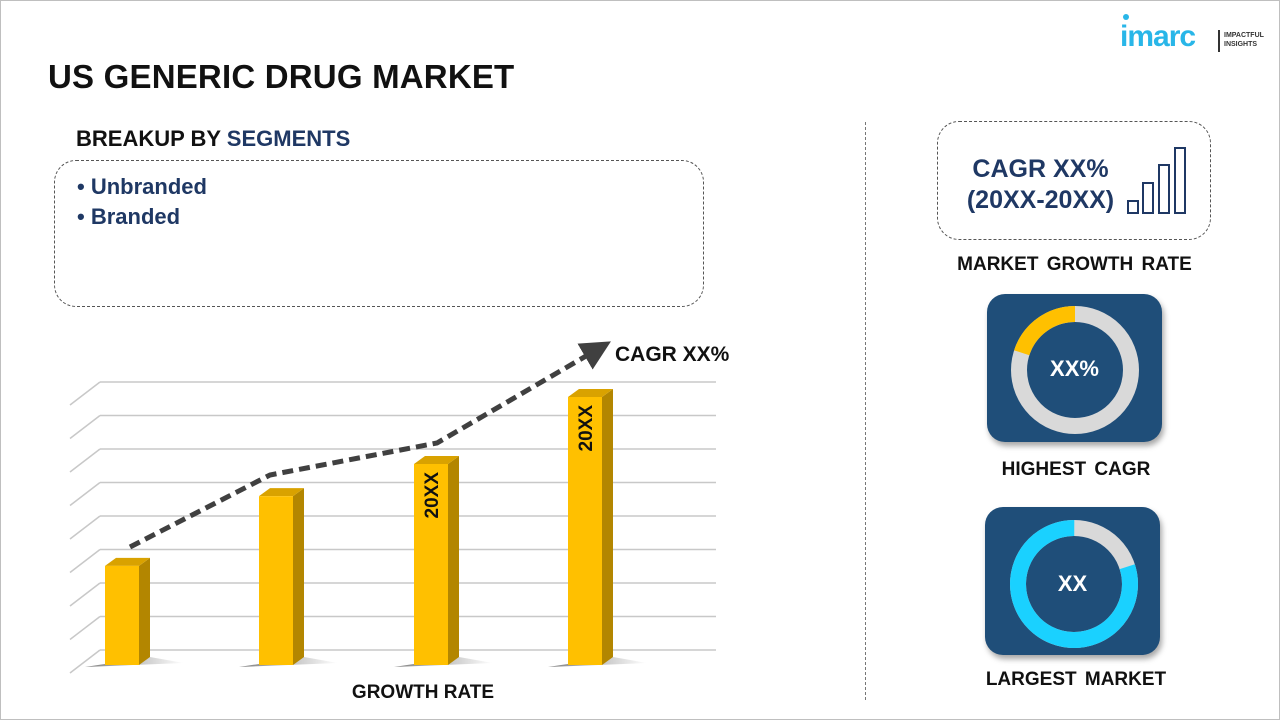  What do you see at coordinates (1156, 180) in the screenshot?
I see `bar-growth-icon` at bounding box center [1156, 180].